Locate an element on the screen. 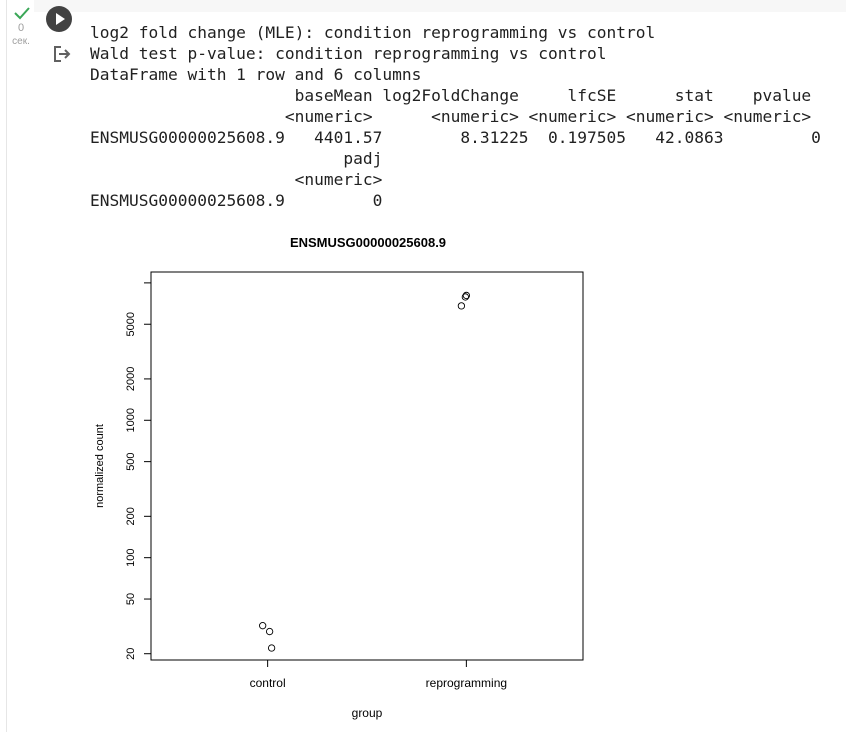  x-tick-label: reprogramming is located at coordinates (466, 683).